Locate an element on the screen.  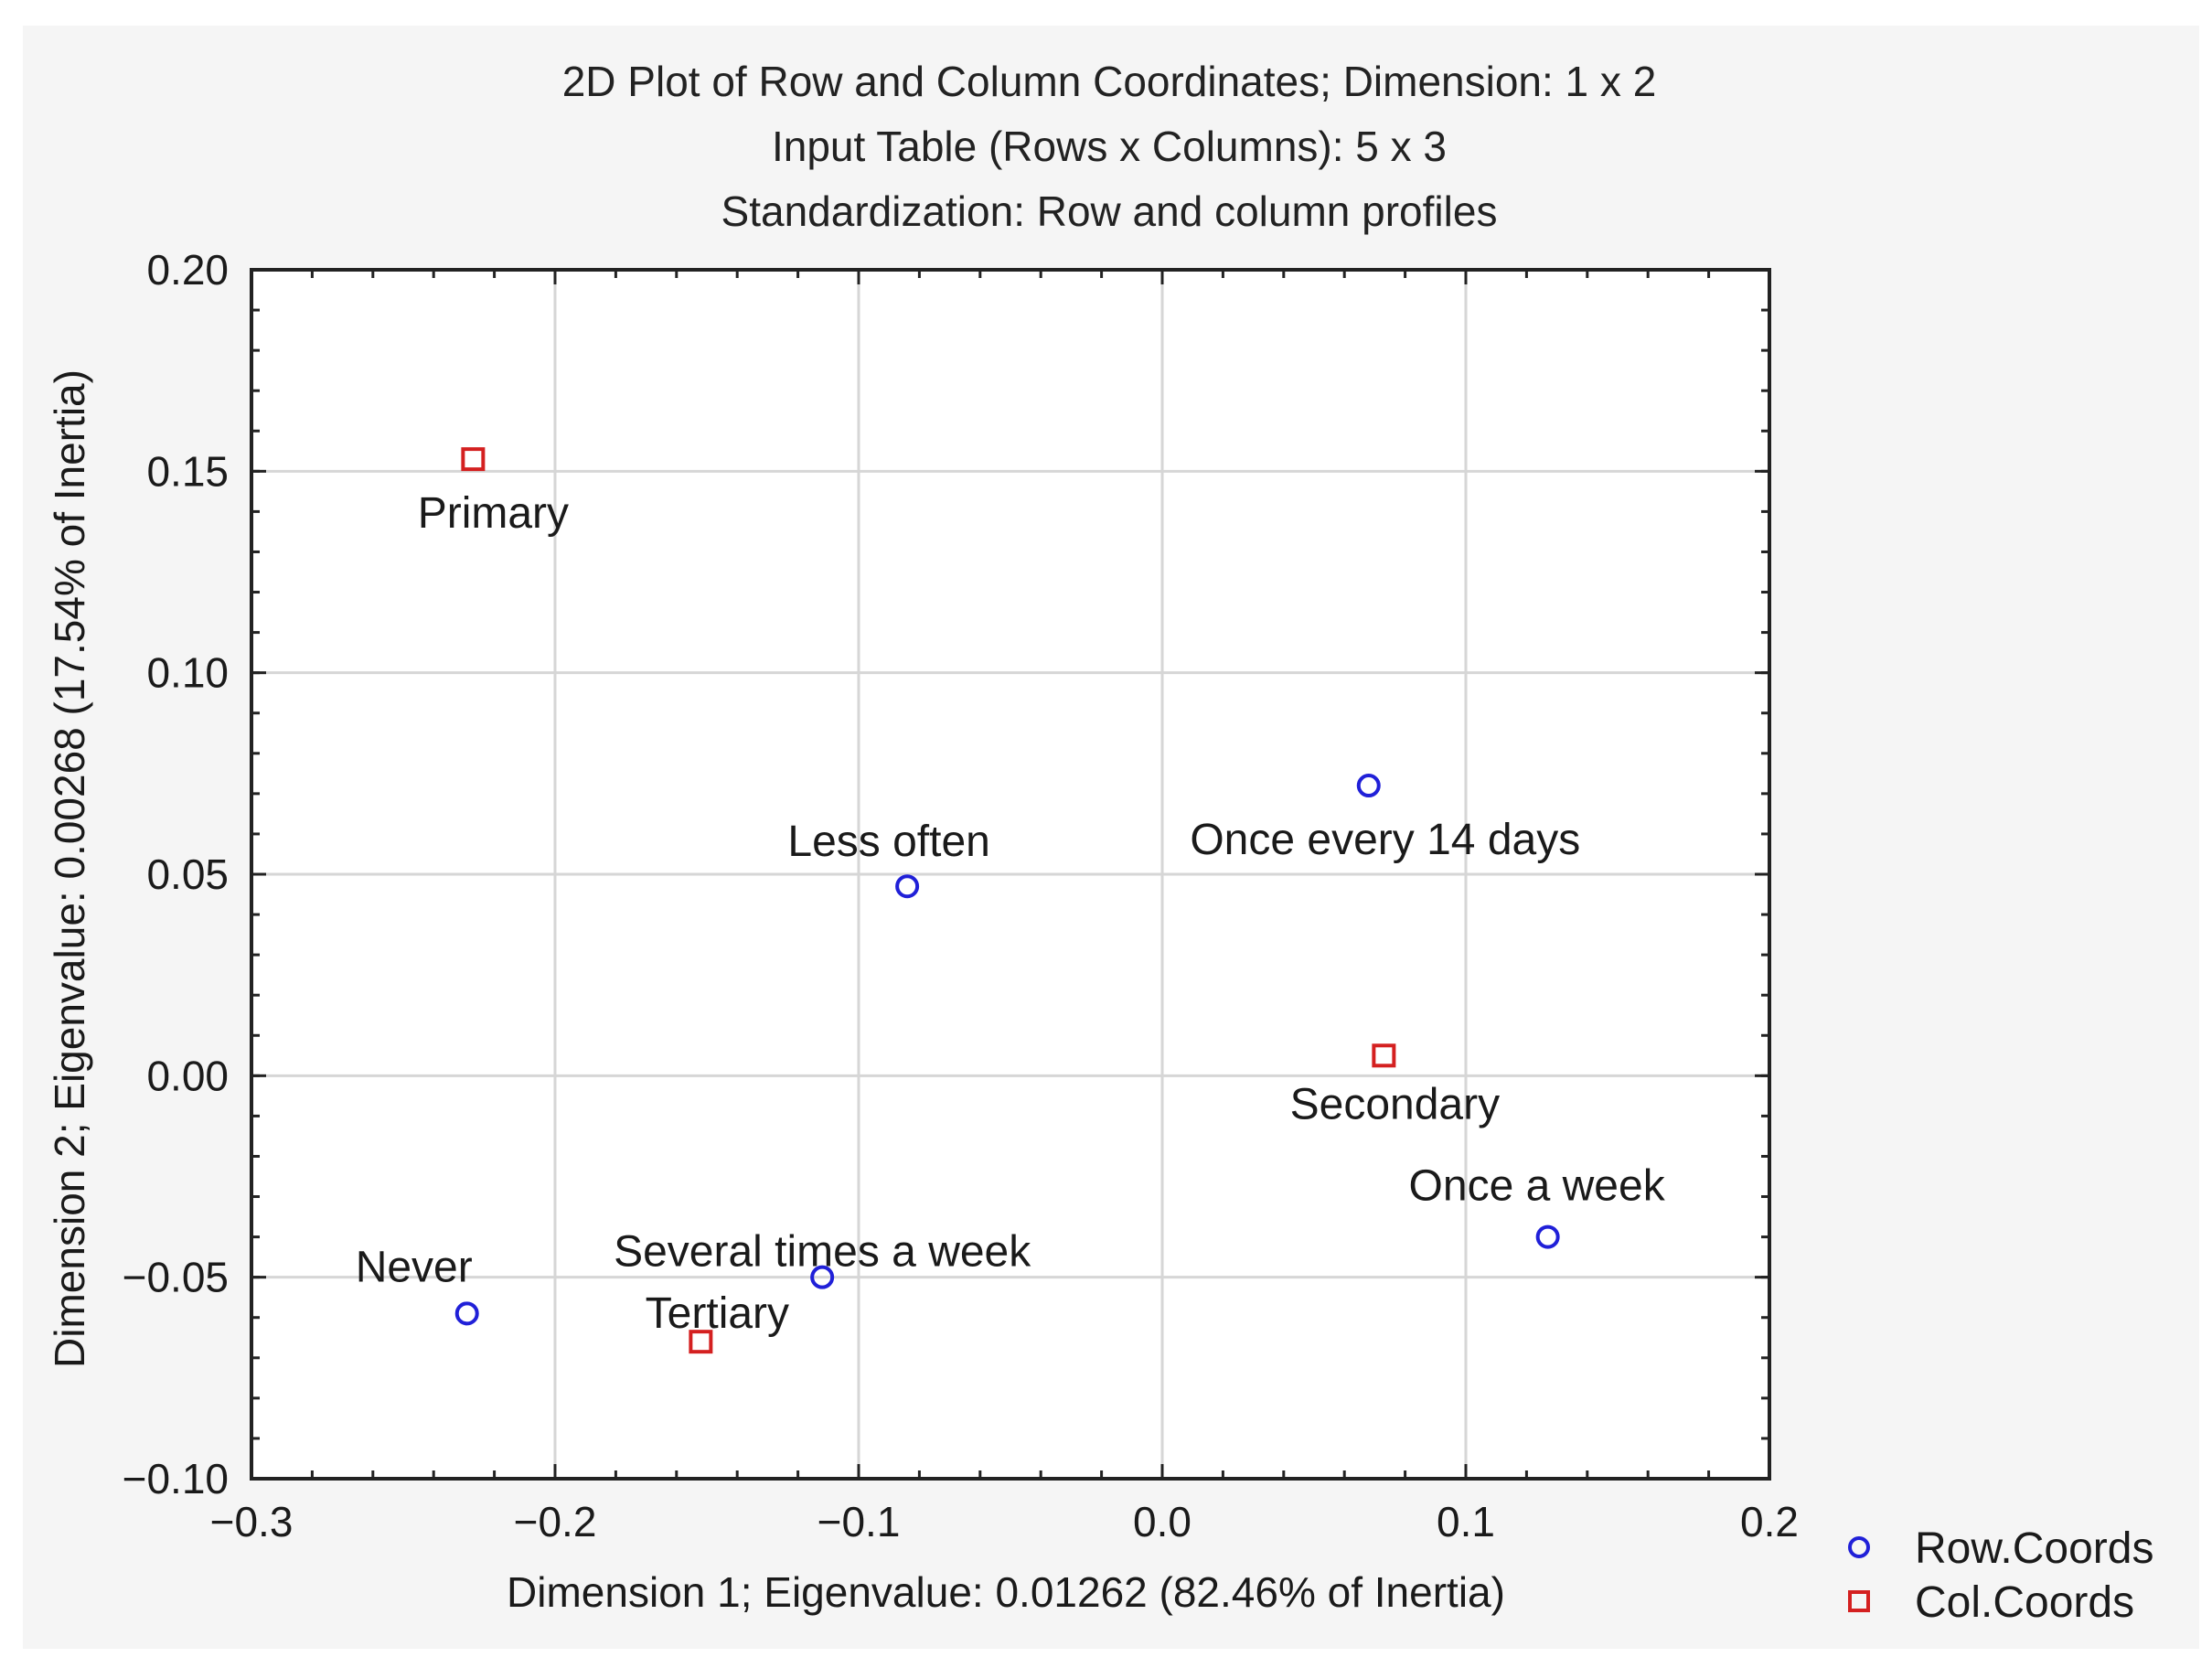
row-point-once-a-week is located at coordinates (1547, 1236).